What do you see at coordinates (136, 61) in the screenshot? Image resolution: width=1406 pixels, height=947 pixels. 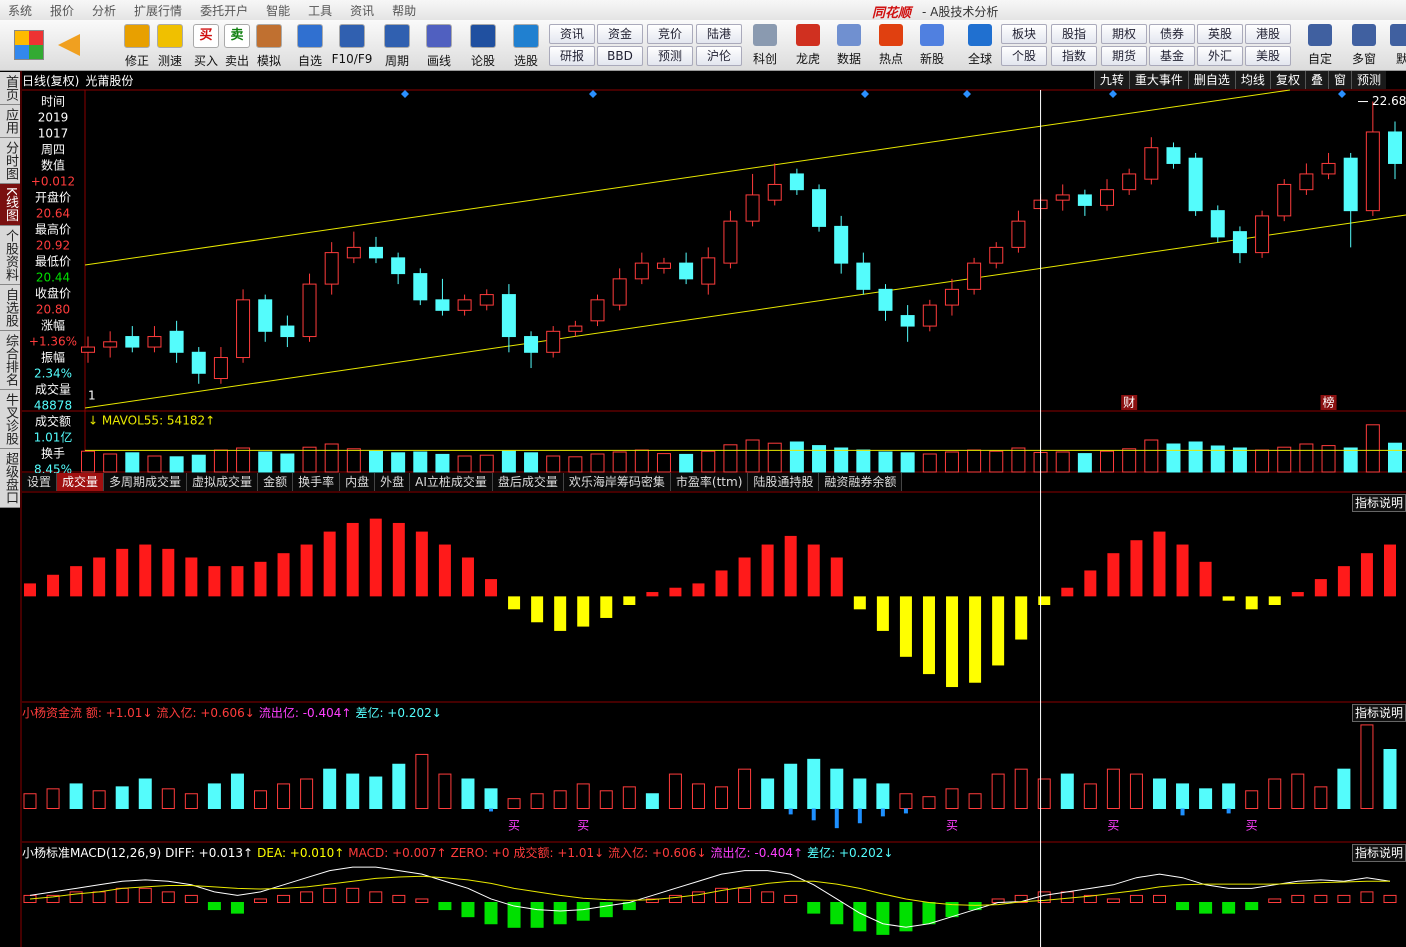 I see `button-label: 修正` at bounding box center [136, 61].